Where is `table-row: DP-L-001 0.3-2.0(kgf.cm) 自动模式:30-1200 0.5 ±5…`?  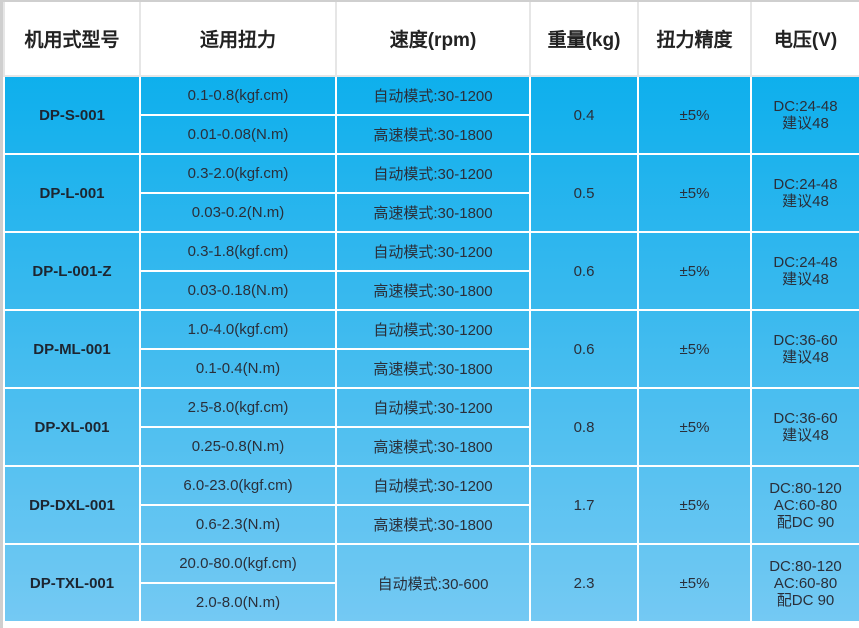 table-row: DP-L-001 0.3-2.0(kgf.cm) 自动模式:30-1200 0.5 ±5… is located at coordinates (431, 193).